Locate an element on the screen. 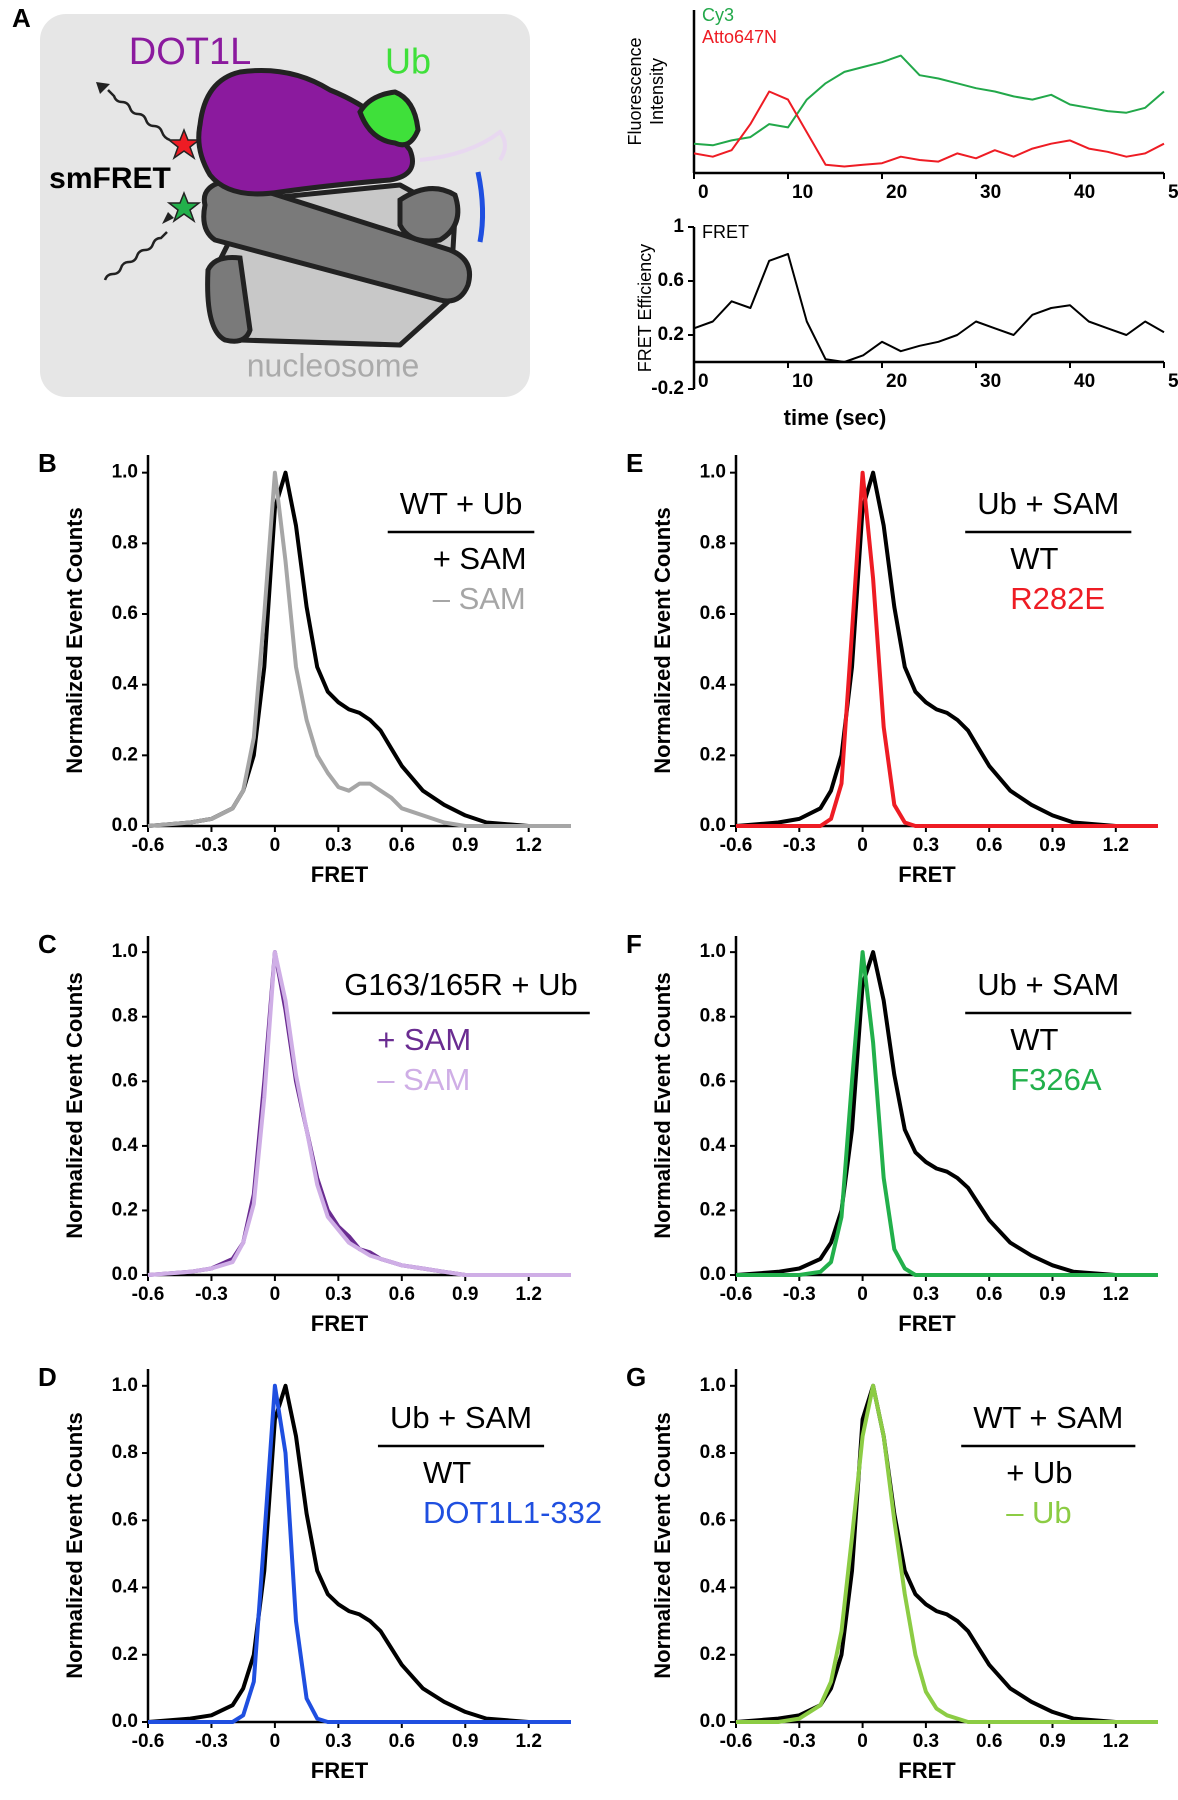  panel-label: C is located at coordinates (47, 944).